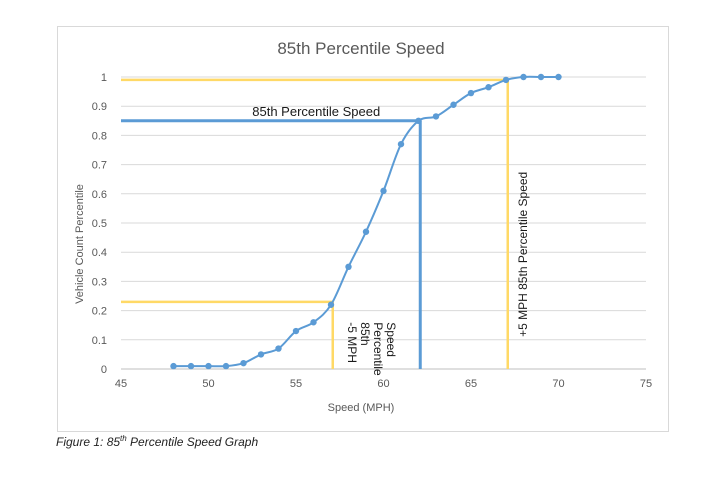  I want to click on y-tick-label: 0.6, so click(99, 195).